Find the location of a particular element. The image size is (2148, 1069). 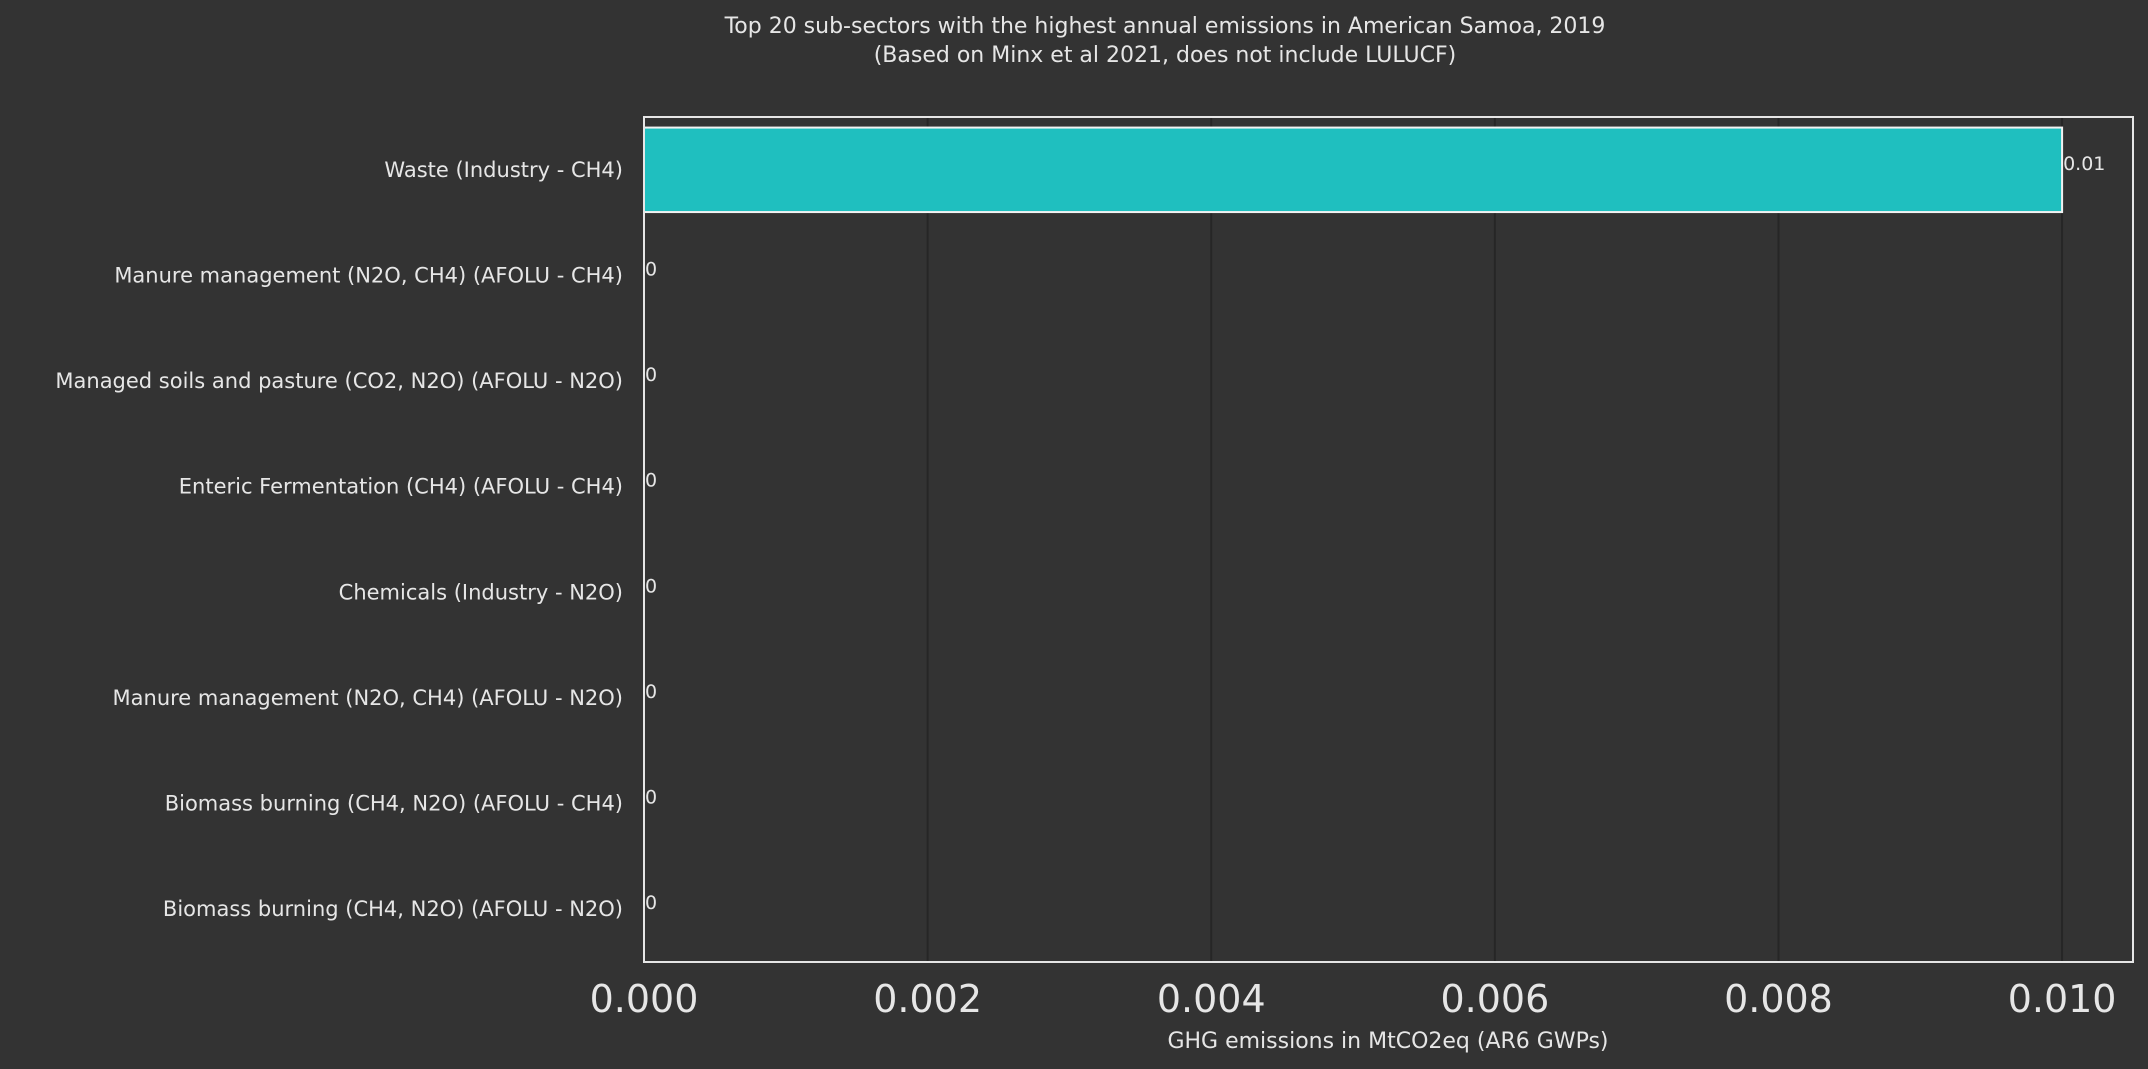

bars is located at coordinates (1353, 170).